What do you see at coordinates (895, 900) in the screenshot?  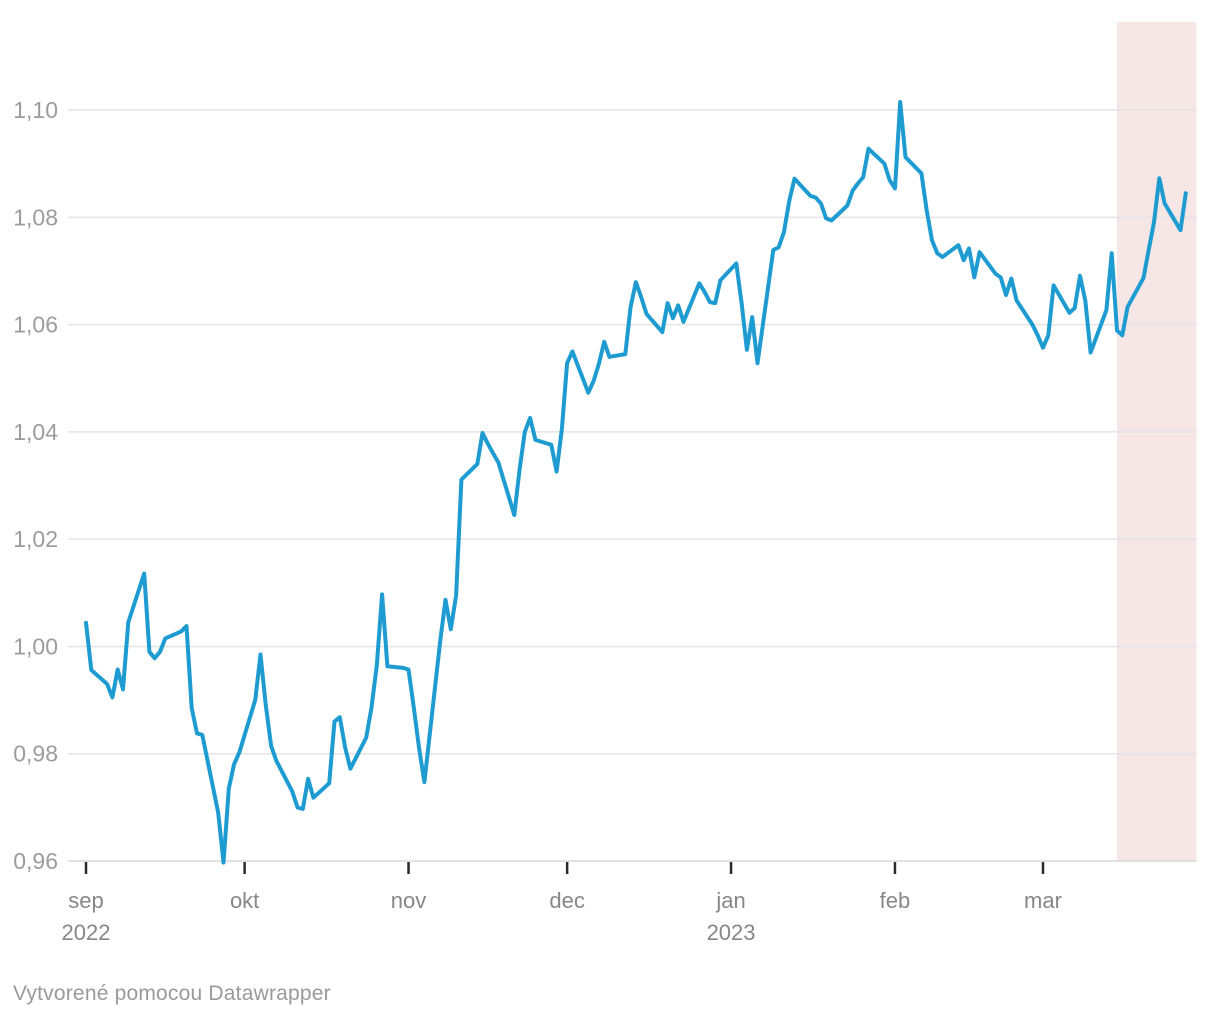 I see `x-axis-month-label: feb` at bounding box center [895, 900].